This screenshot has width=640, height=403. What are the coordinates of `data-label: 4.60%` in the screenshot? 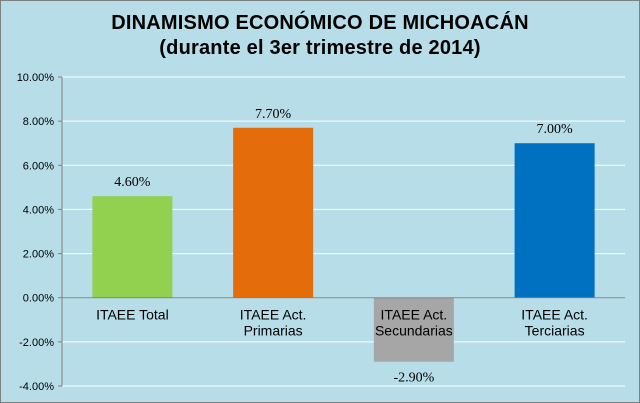 It's located at (132, 182).